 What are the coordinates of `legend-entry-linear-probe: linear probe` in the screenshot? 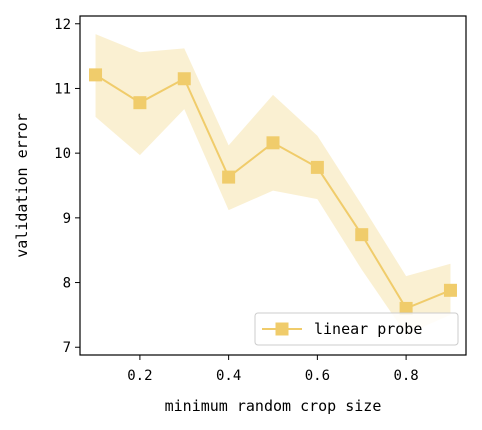 It's located at (368, 329).